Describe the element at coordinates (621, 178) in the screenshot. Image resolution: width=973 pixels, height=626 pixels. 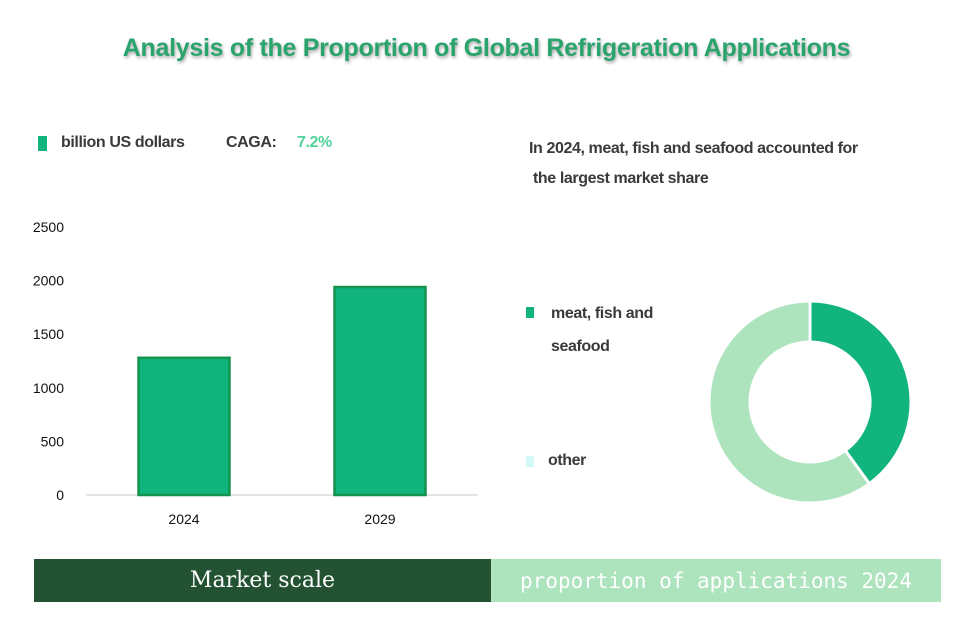
I see `donut-note-line2: the largest market share` at that location.